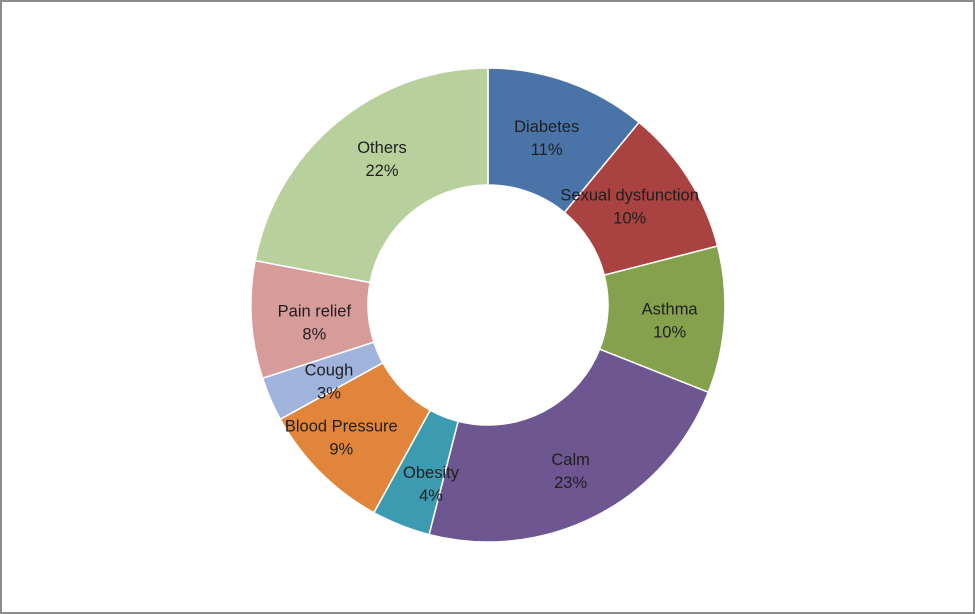 The height and width of the screenshot is (614, 975). What do you see at coordinates (381, 171) in the screenshot?
I see `slice-value-others: 22%` at bounding box center [381, 171].